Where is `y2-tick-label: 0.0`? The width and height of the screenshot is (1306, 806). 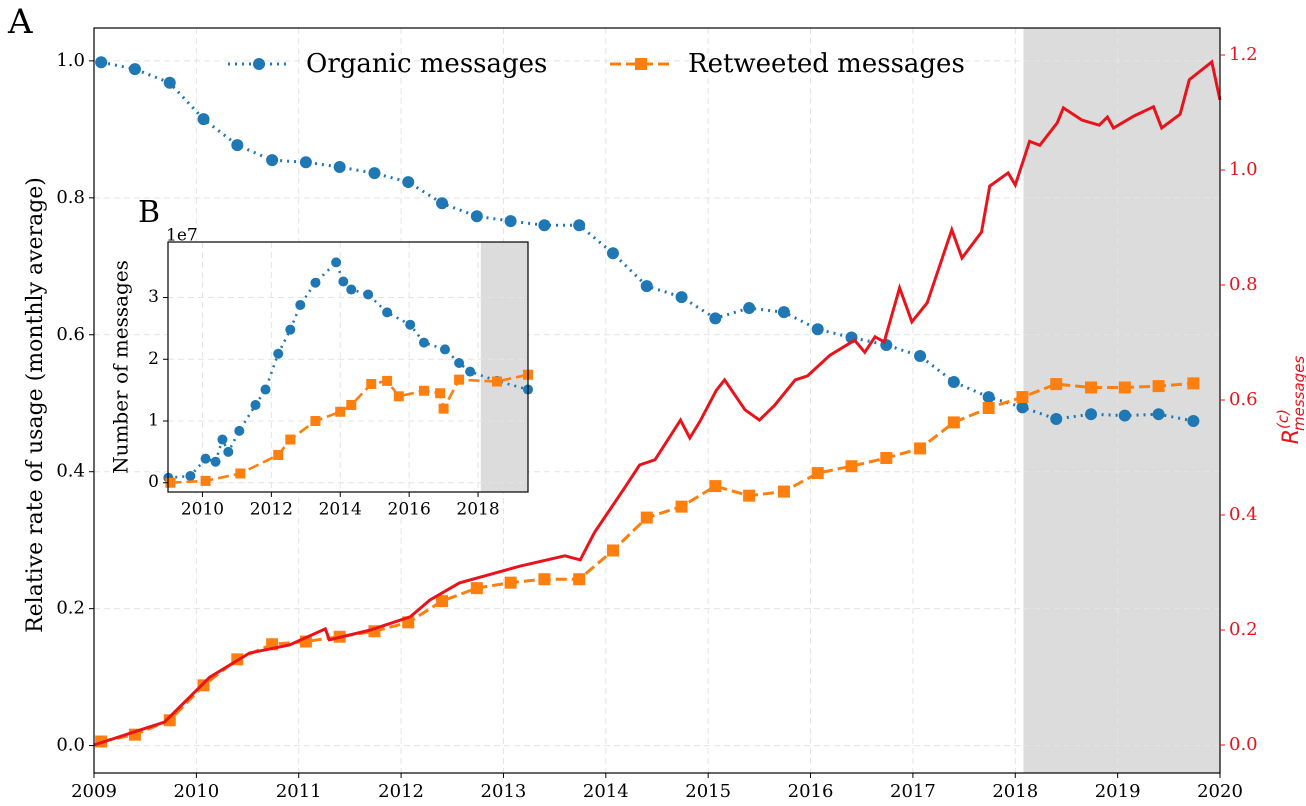
y2-tick-label: 0.0 is located at coordinates (1243, 744).